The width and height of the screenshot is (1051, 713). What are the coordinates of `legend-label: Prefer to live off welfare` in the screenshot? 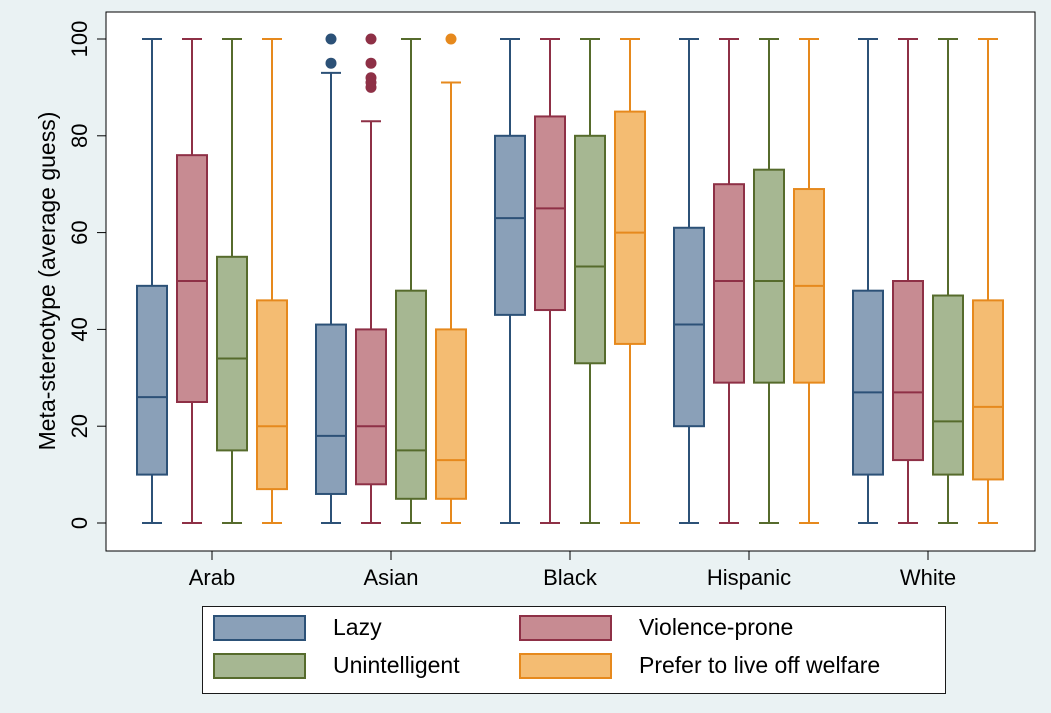 It's located at (760, 665).